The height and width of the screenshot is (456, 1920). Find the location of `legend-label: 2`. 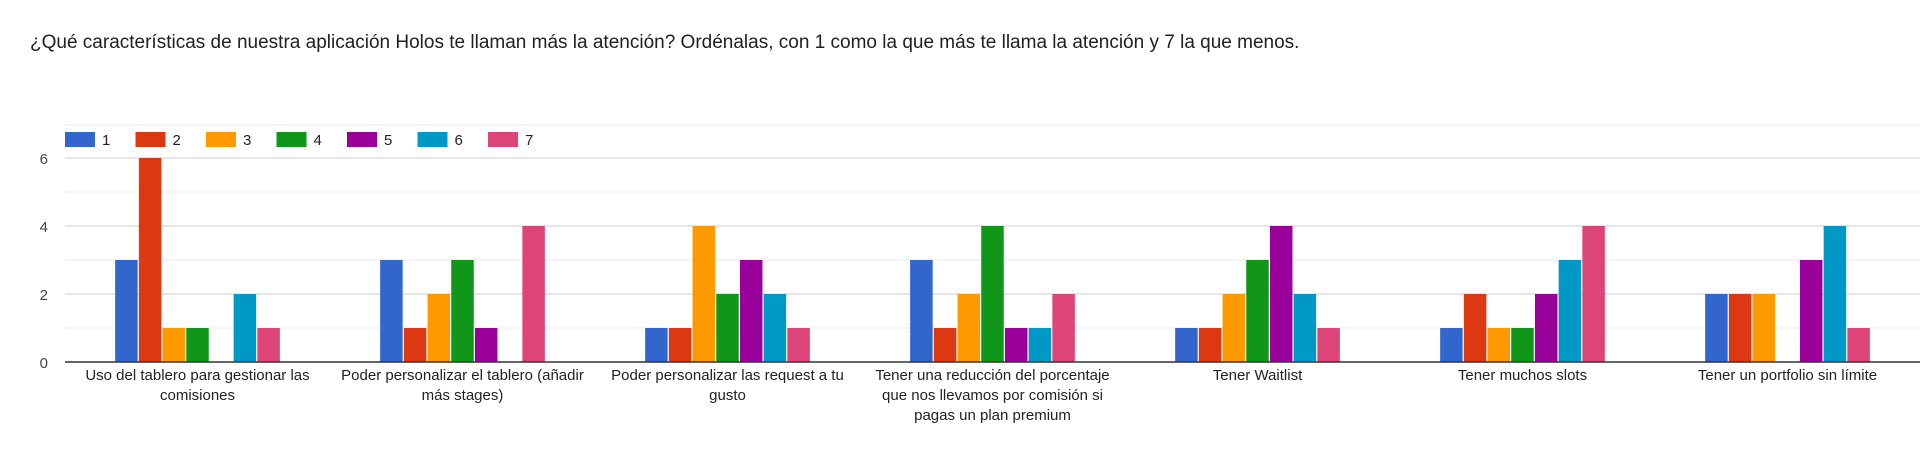

legend-label: 2 is located at coordinates (177, 140).